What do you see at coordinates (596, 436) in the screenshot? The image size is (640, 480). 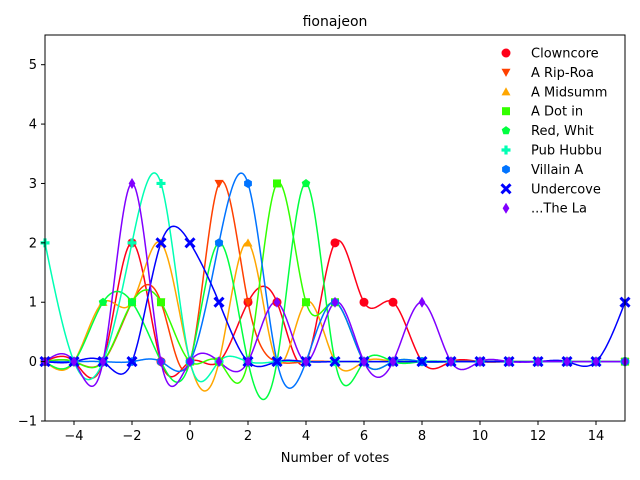 I see `x-tick-label: 14` at bounding box center [596, 436].